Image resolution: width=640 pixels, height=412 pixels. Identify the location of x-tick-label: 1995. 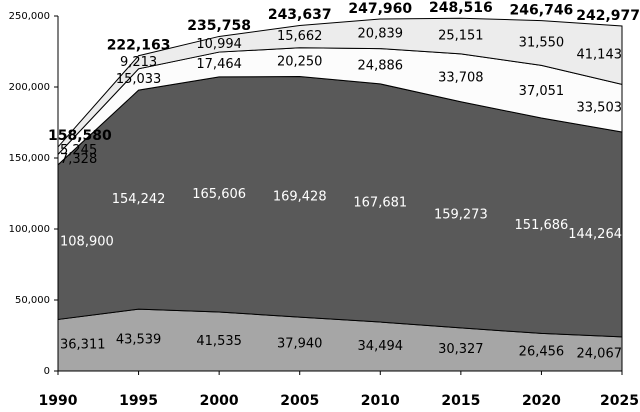
(138, 401).